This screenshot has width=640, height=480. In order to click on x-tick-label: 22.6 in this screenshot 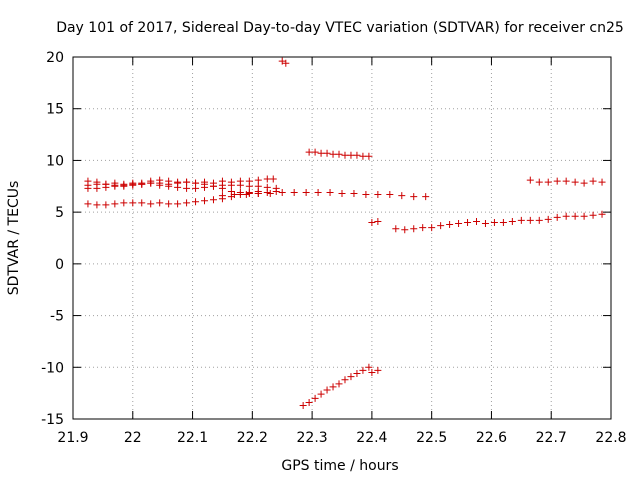, I will do `click(491, 438)`.